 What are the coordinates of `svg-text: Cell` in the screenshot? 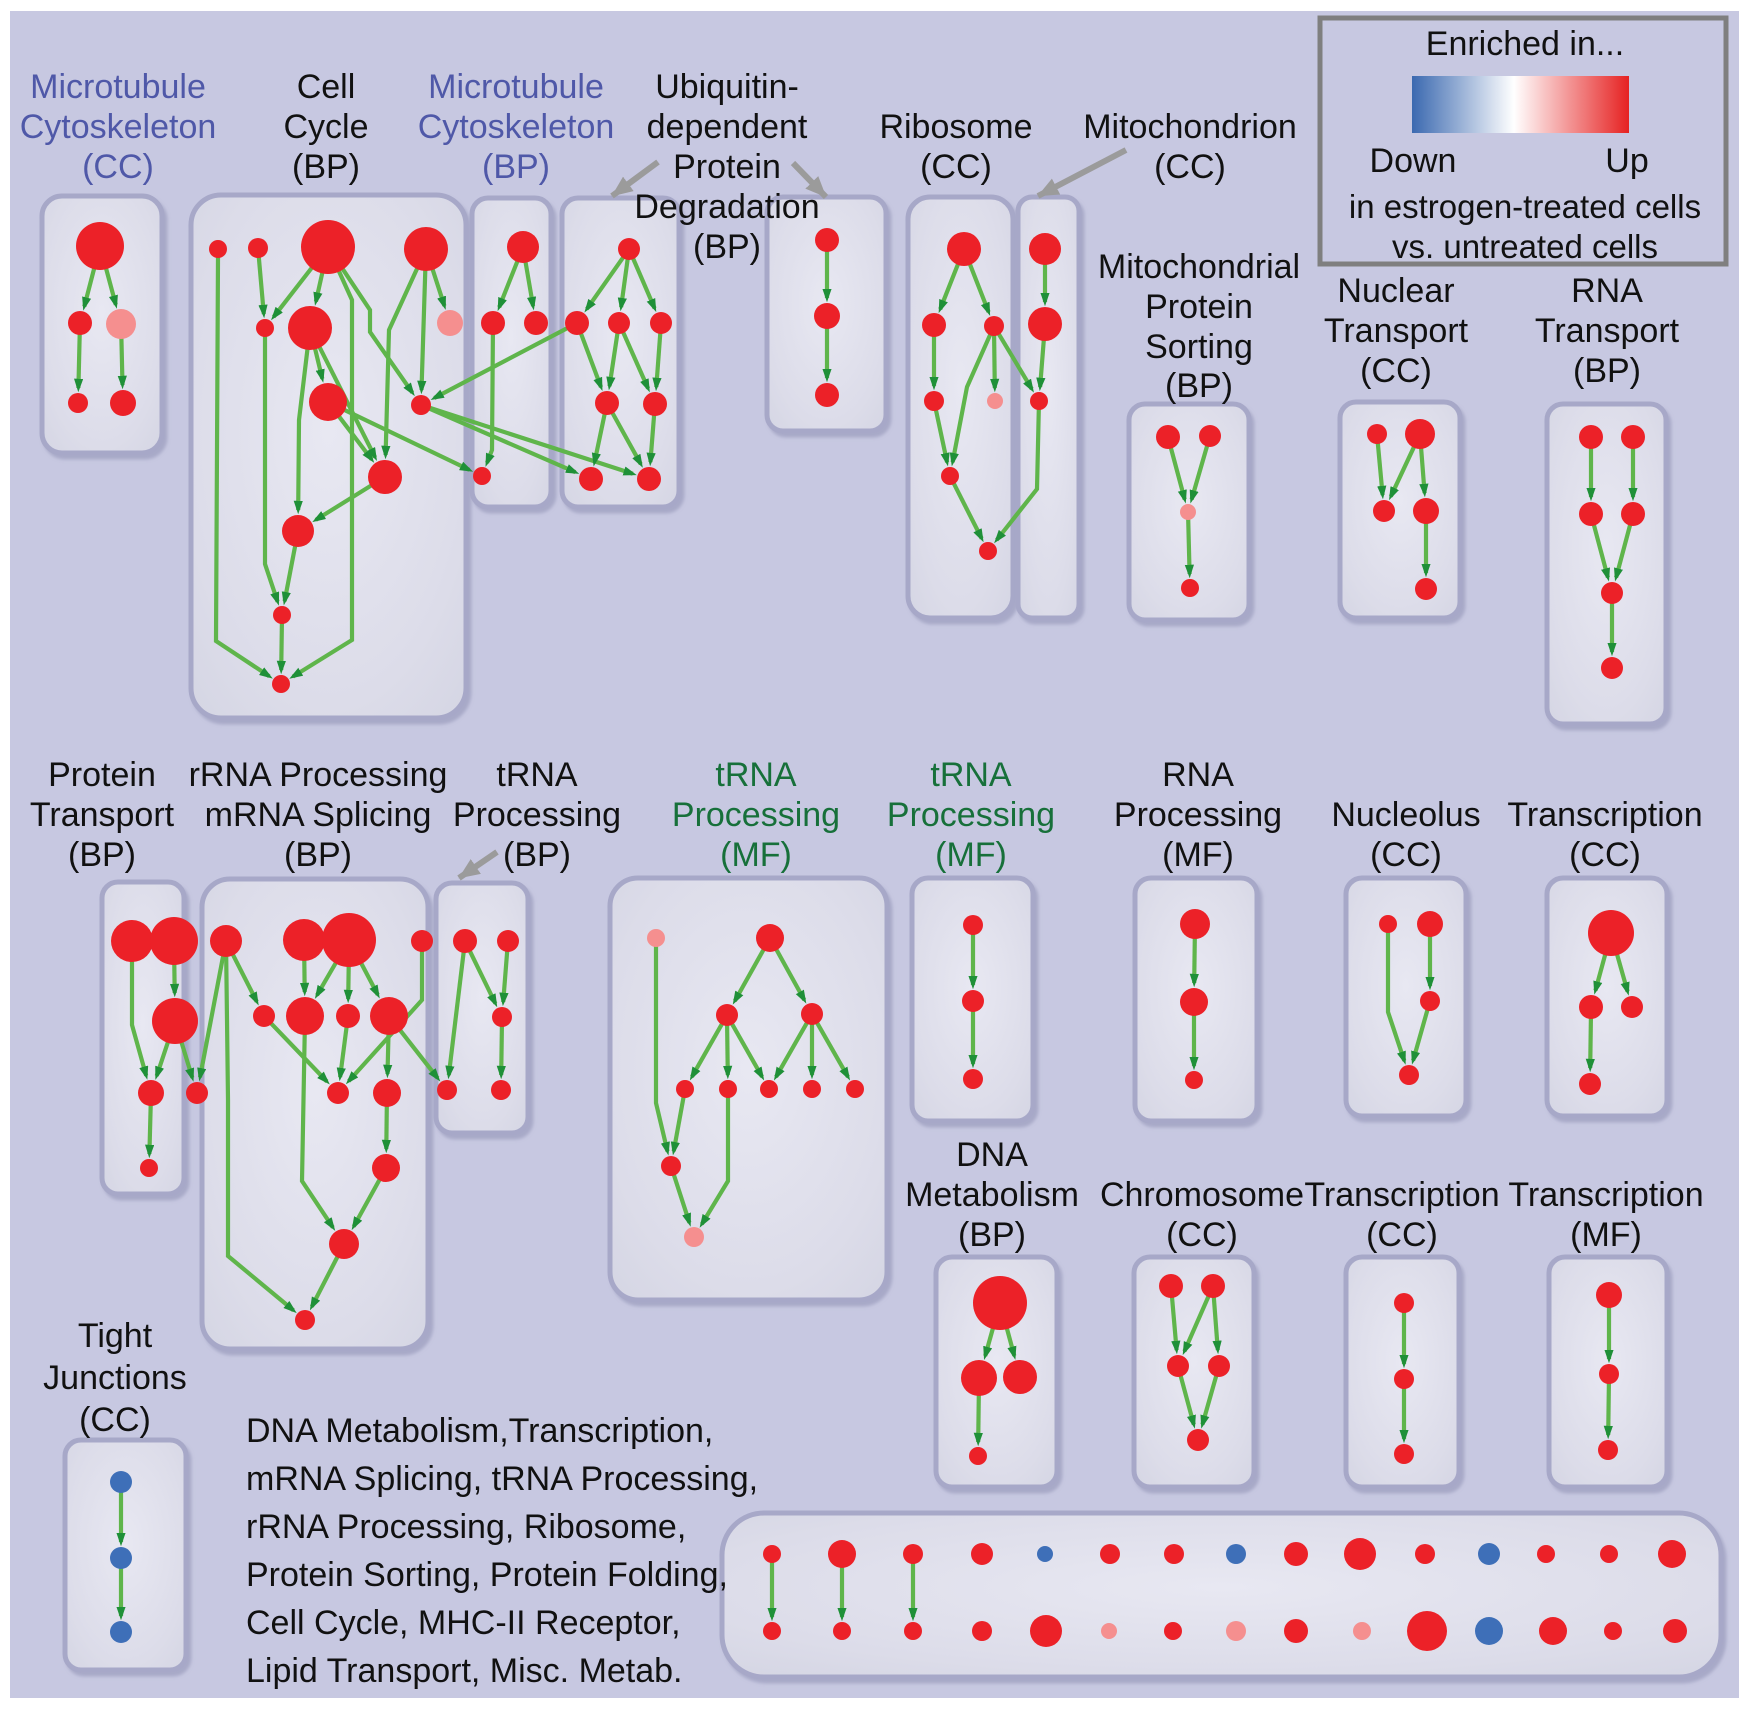 It's located at (326, 87).